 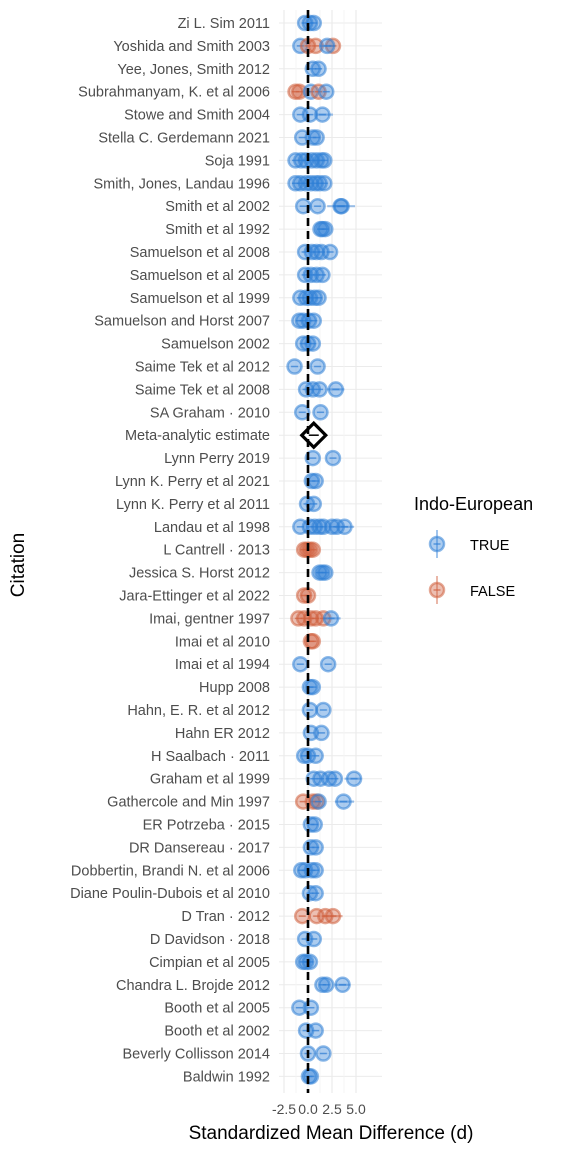 I want to click on citation-label: Subrahmanyam, K. et al 2006, so click(x=174, y=93).